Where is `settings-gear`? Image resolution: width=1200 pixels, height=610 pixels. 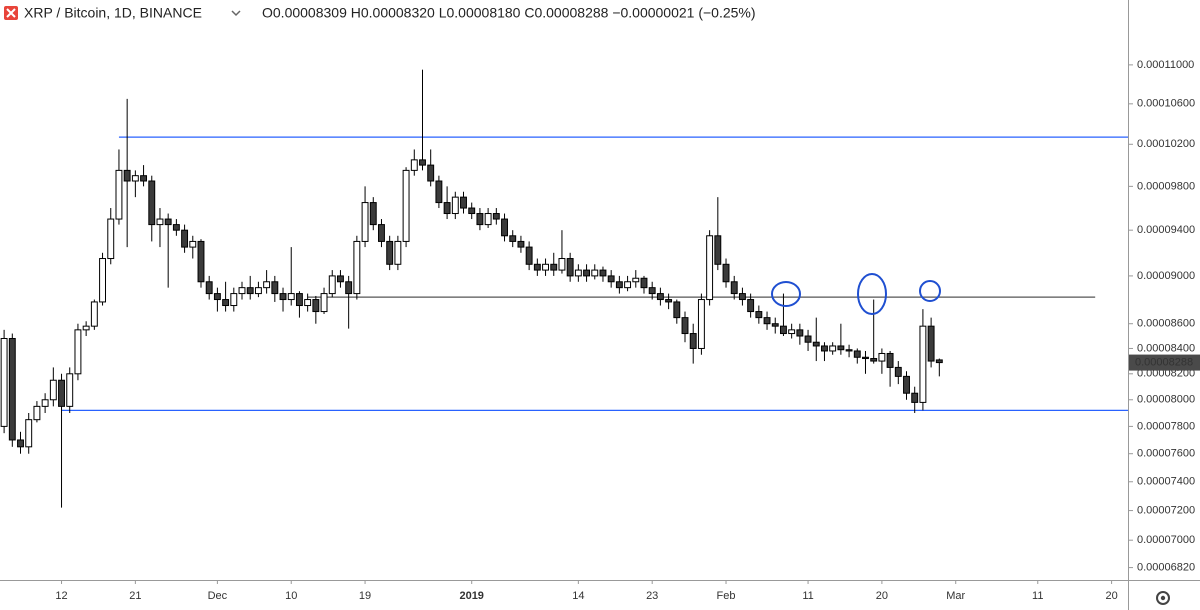
settings-gear is located at coordinates (1163, 598).